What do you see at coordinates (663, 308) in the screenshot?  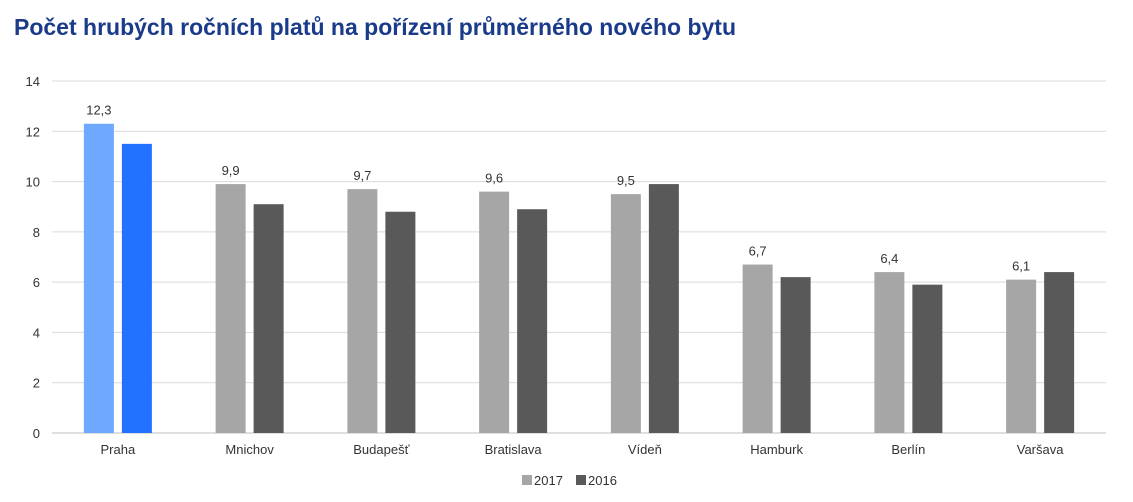 I see `bar-2016-vídeň` at bounding box center [663, 308].